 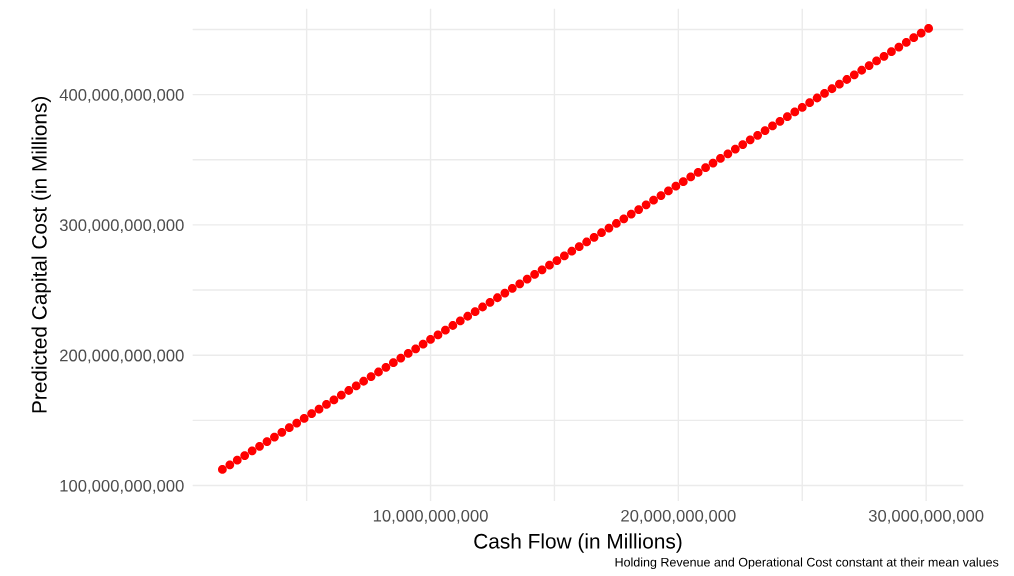 I want to click on x-axis-title: Cash Flow (in Millions), so click(x=578, y=543).